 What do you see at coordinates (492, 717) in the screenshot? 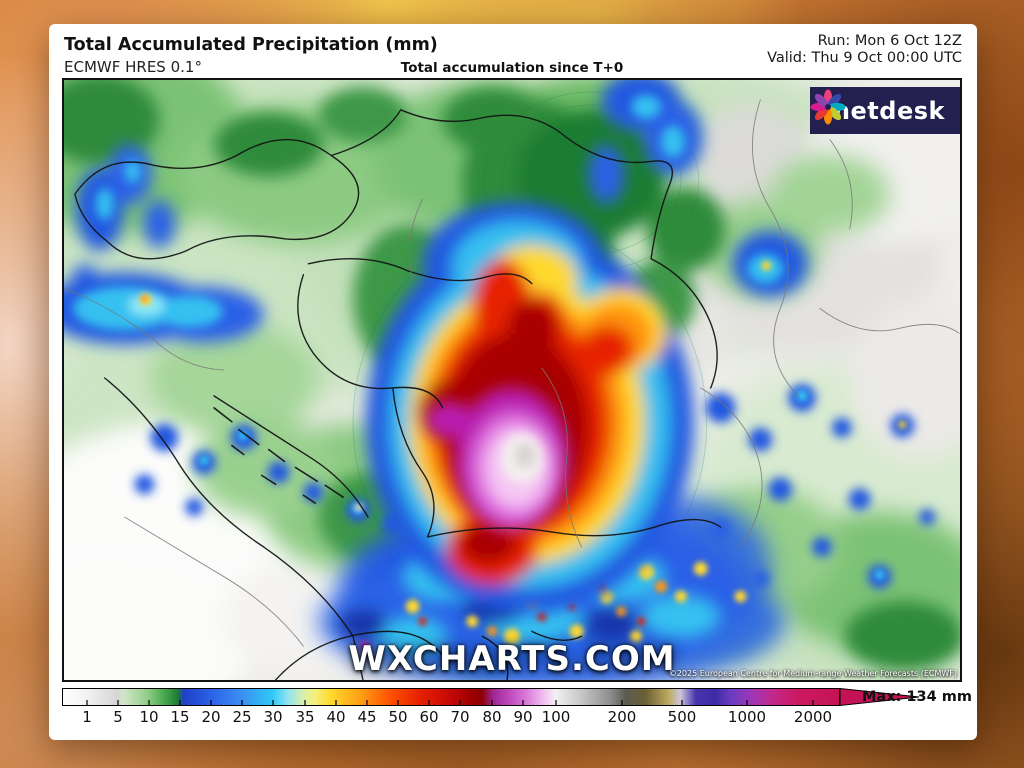
I see `colorbar-tick-label: 80` at bounding box center [492, 717].